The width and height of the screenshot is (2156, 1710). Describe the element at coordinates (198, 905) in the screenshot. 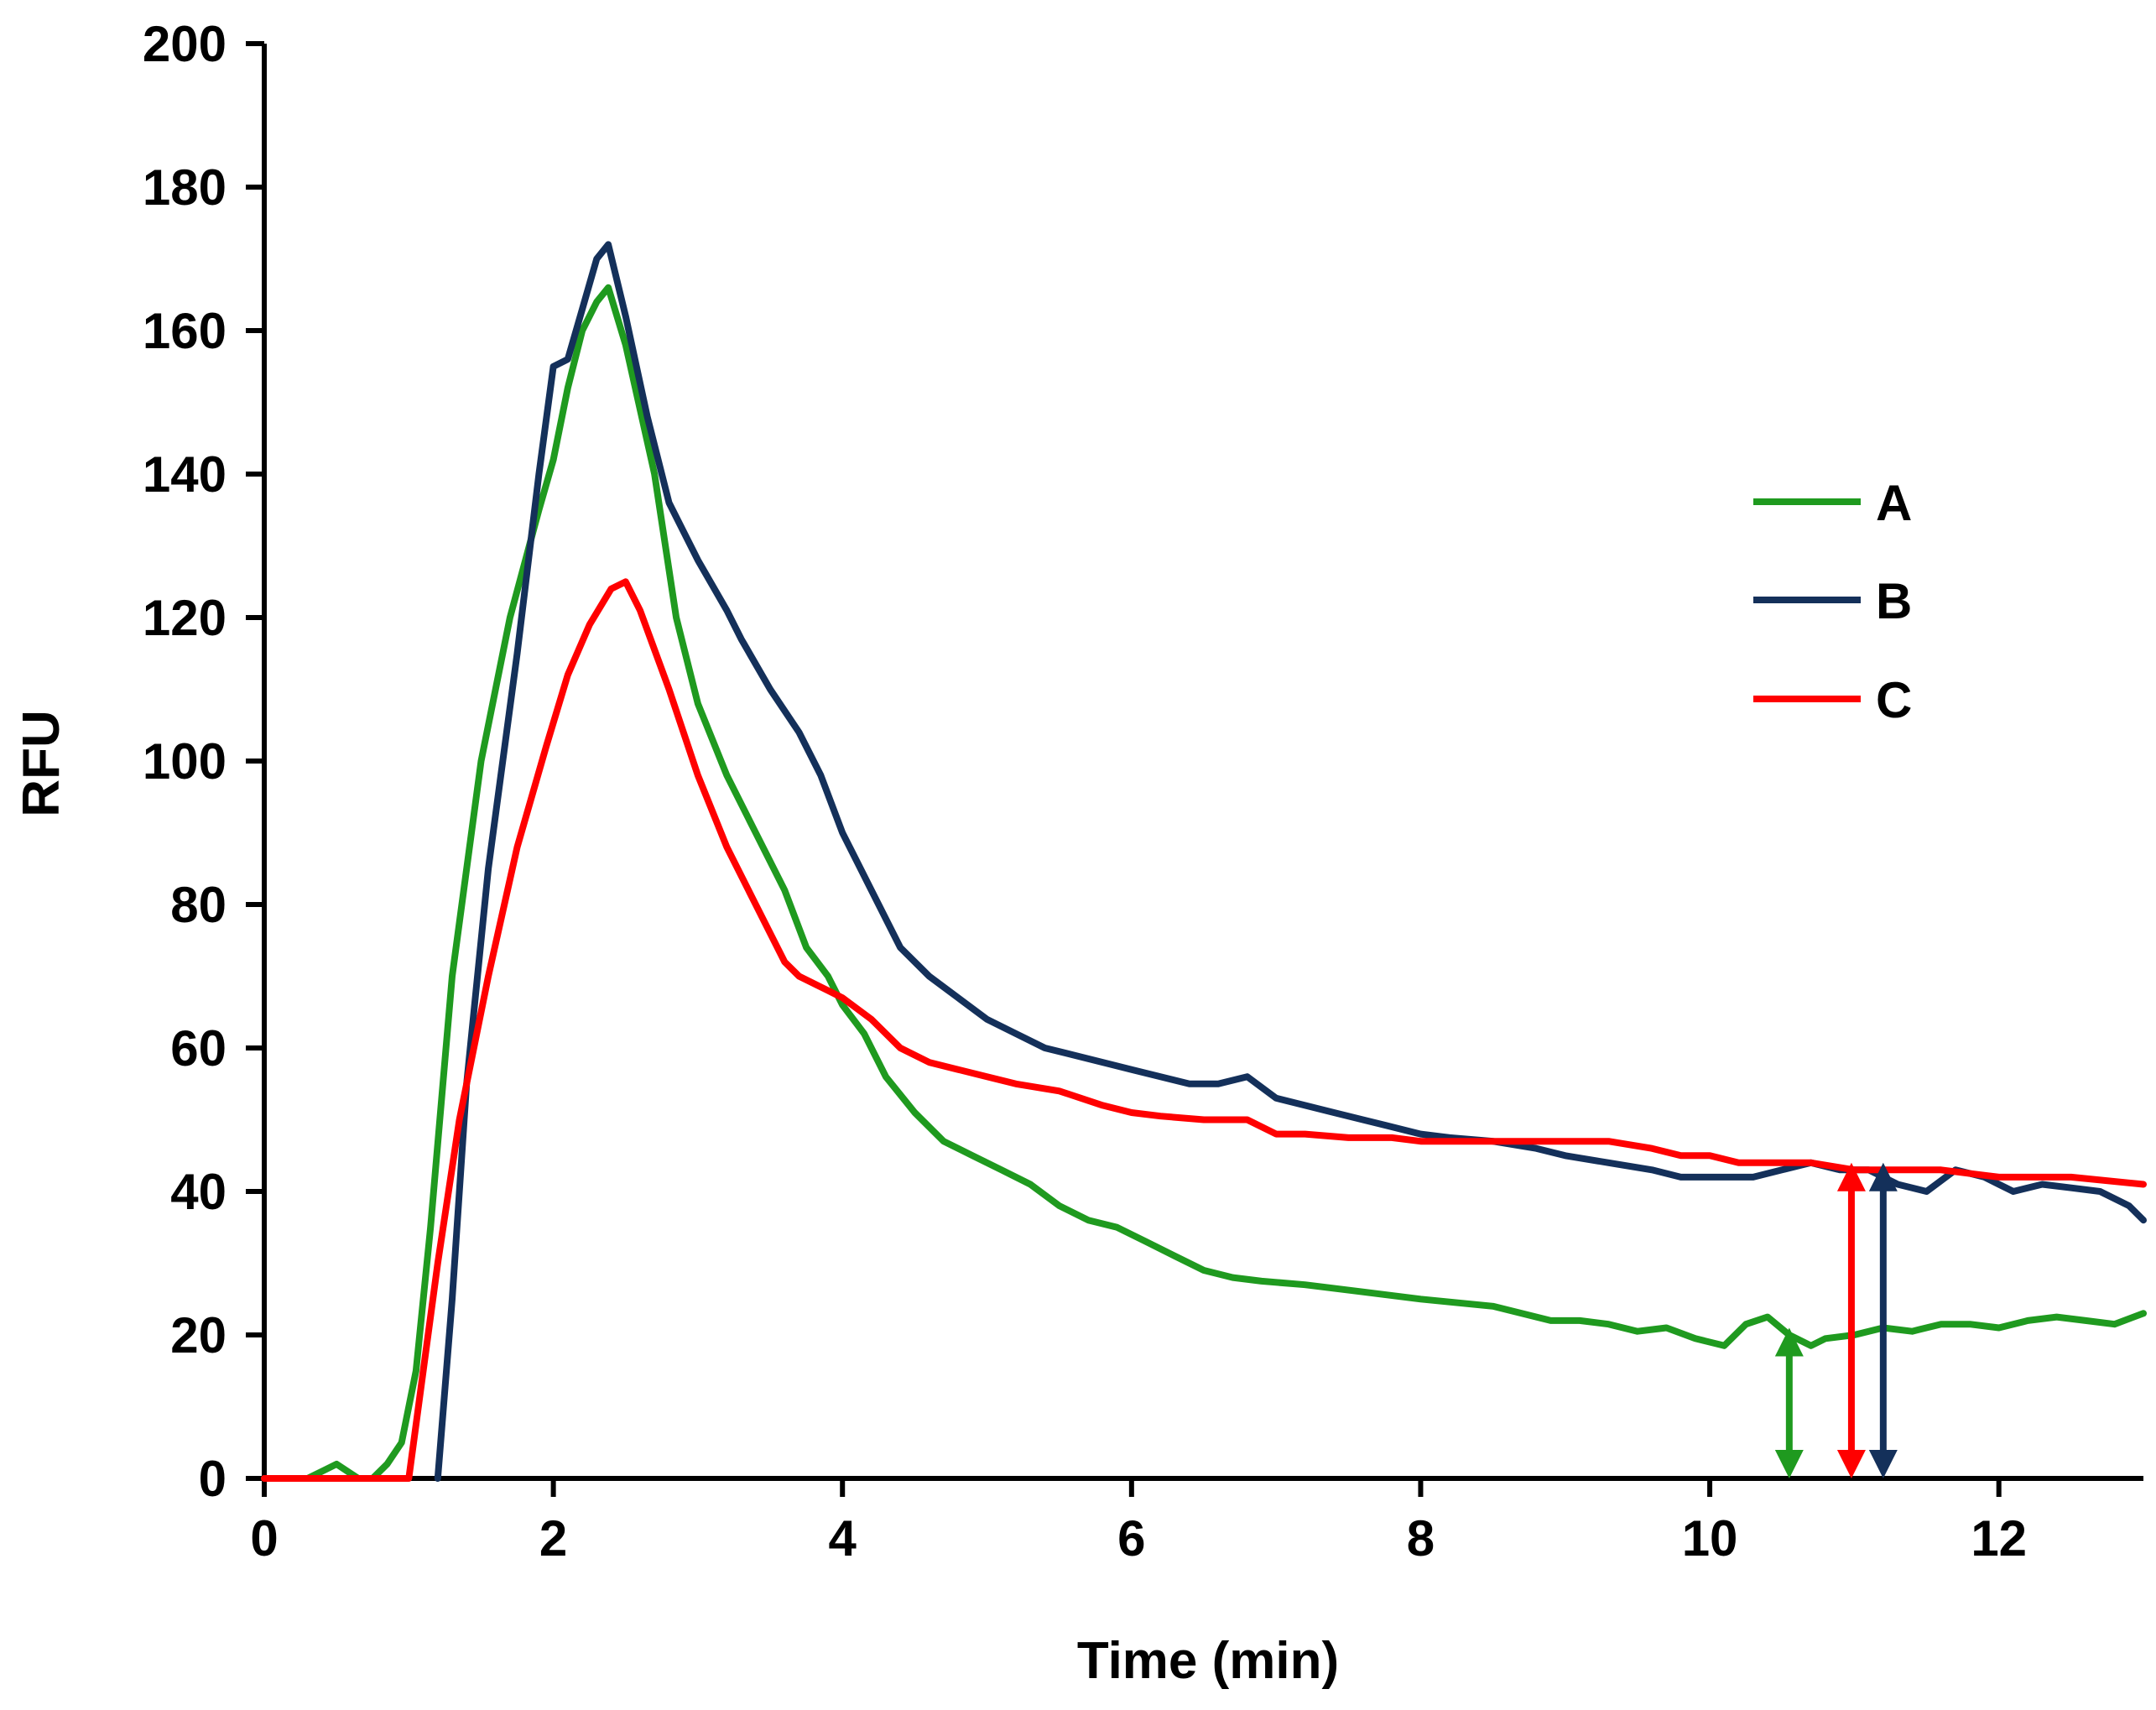

I see `y-tick-label: 80` at that location.